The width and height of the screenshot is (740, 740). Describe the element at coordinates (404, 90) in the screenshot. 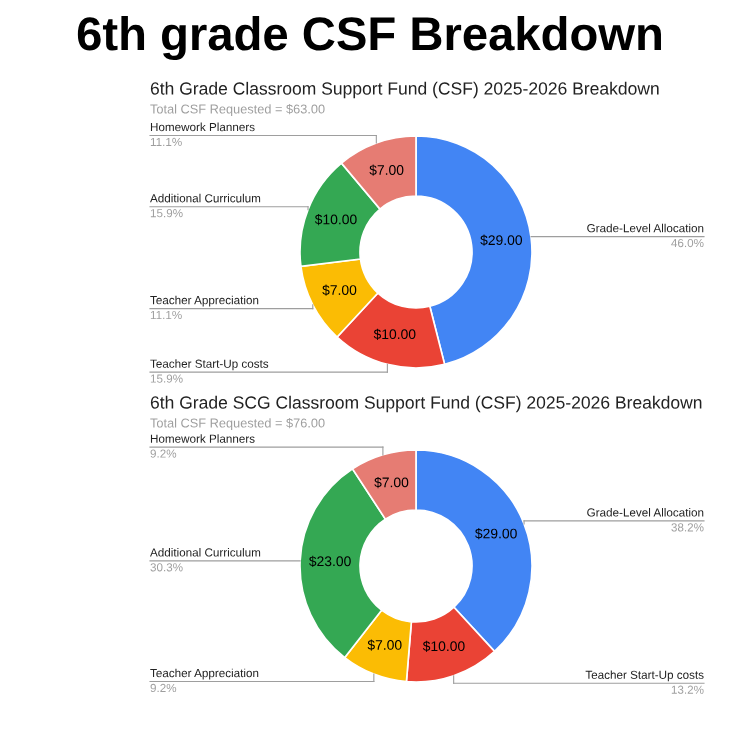

I see `chart-title: 6th Grade Classroom Support Fund (CSF) 2025-2026 Breakdown` at that location.